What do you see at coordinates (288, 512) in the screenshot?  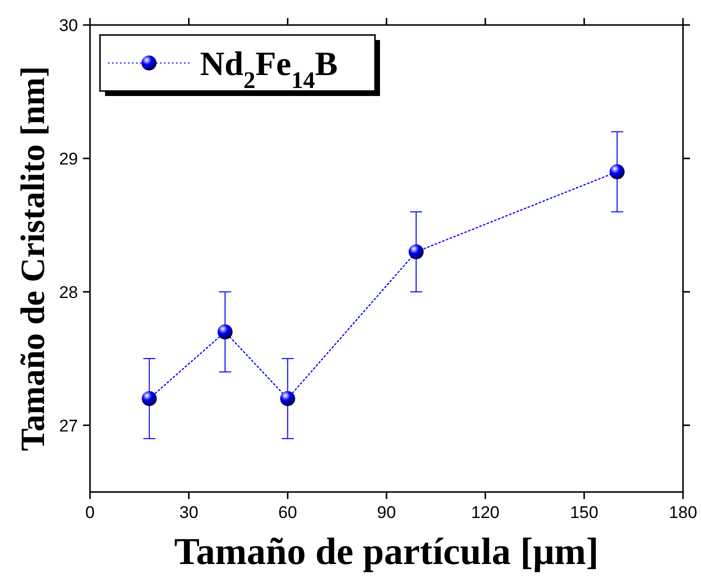 I see `x-tick-label: 60` at bounding box center [288, 512].